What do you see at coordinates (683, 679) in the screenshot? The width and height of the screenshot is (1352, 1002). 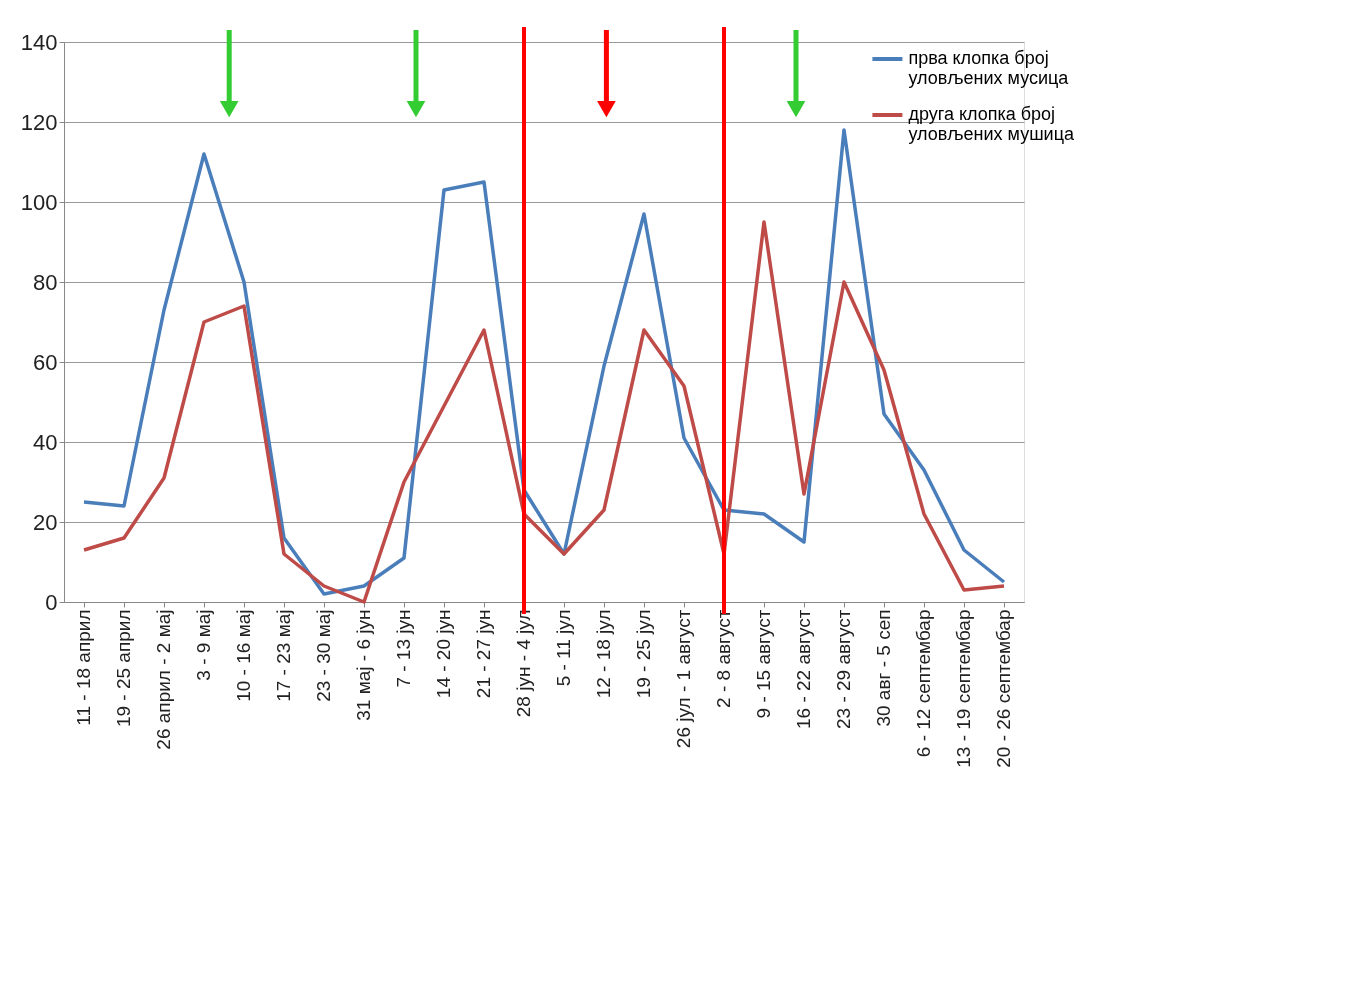 I see `x-tick-label: 26 јул - 1 август` at bounding box center [683, 679].